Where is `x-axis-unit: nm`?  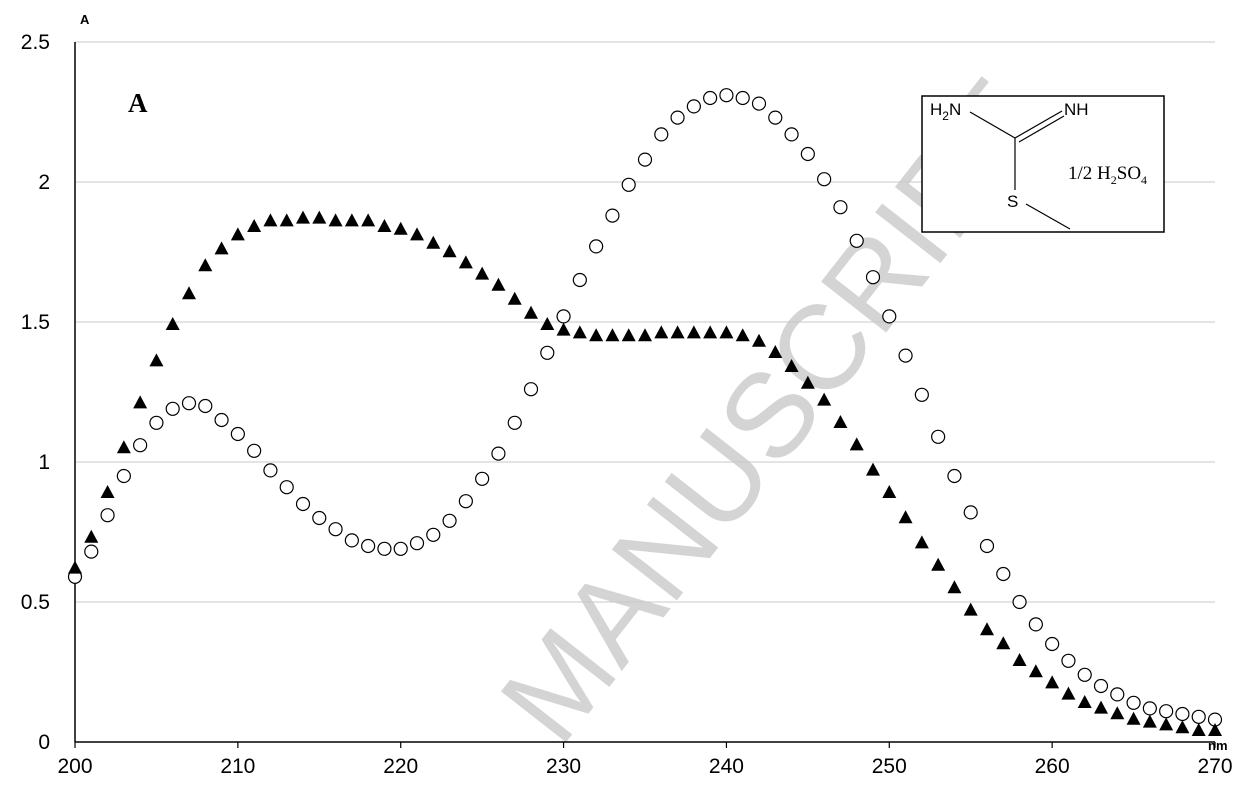
x-axis-unit: nm is located at coordinates (1218, 745).